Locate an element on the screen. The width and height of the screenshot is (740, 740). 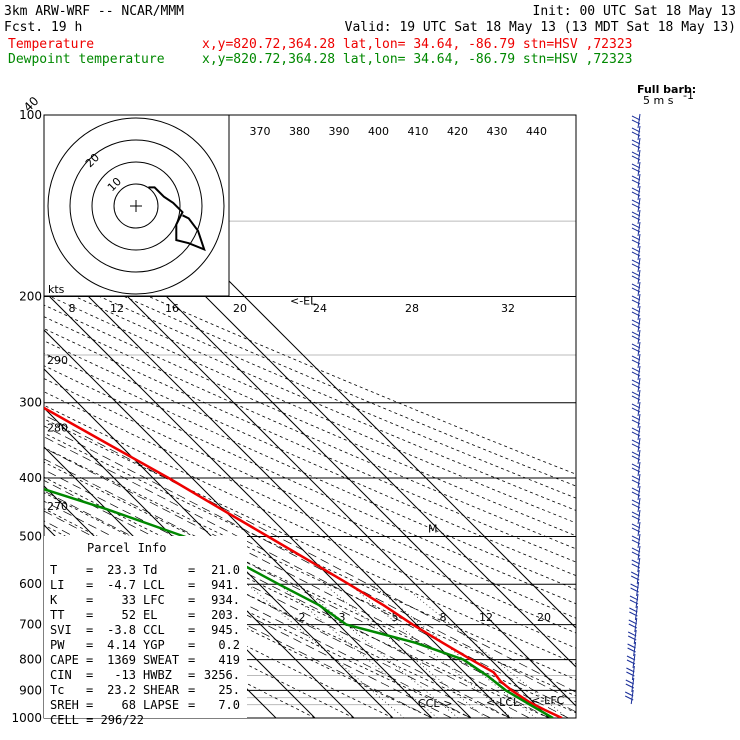
parcel-key: LAPSE is located at coordinates (161, 705).